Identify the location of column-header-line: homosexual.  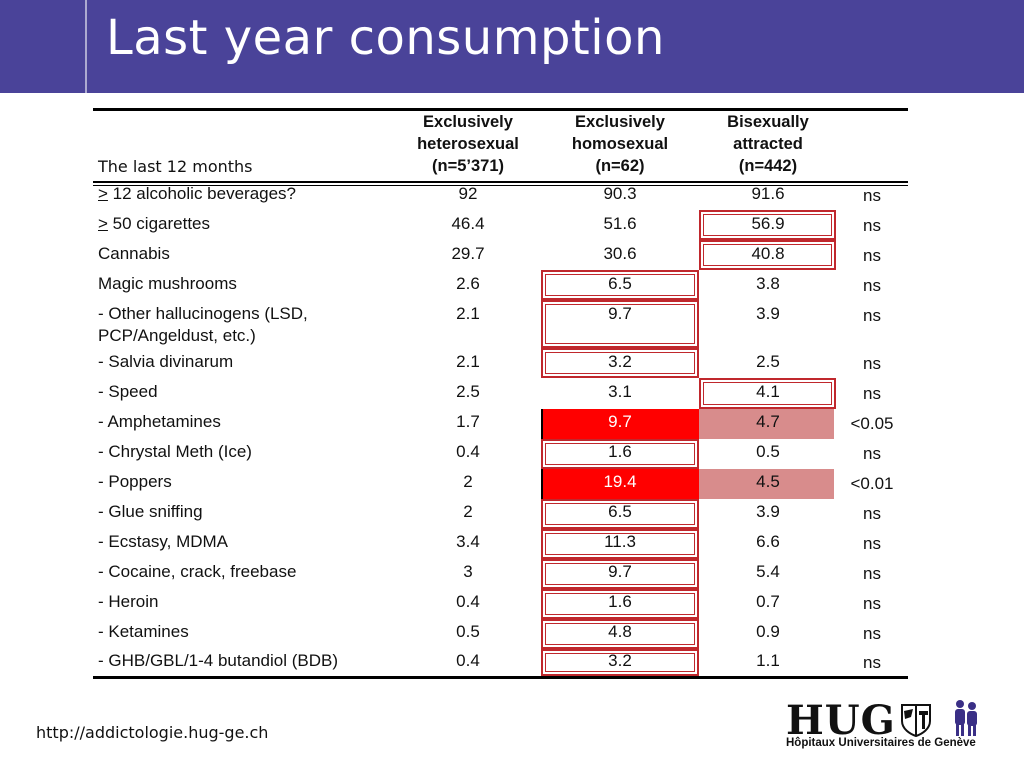
(620, 144).